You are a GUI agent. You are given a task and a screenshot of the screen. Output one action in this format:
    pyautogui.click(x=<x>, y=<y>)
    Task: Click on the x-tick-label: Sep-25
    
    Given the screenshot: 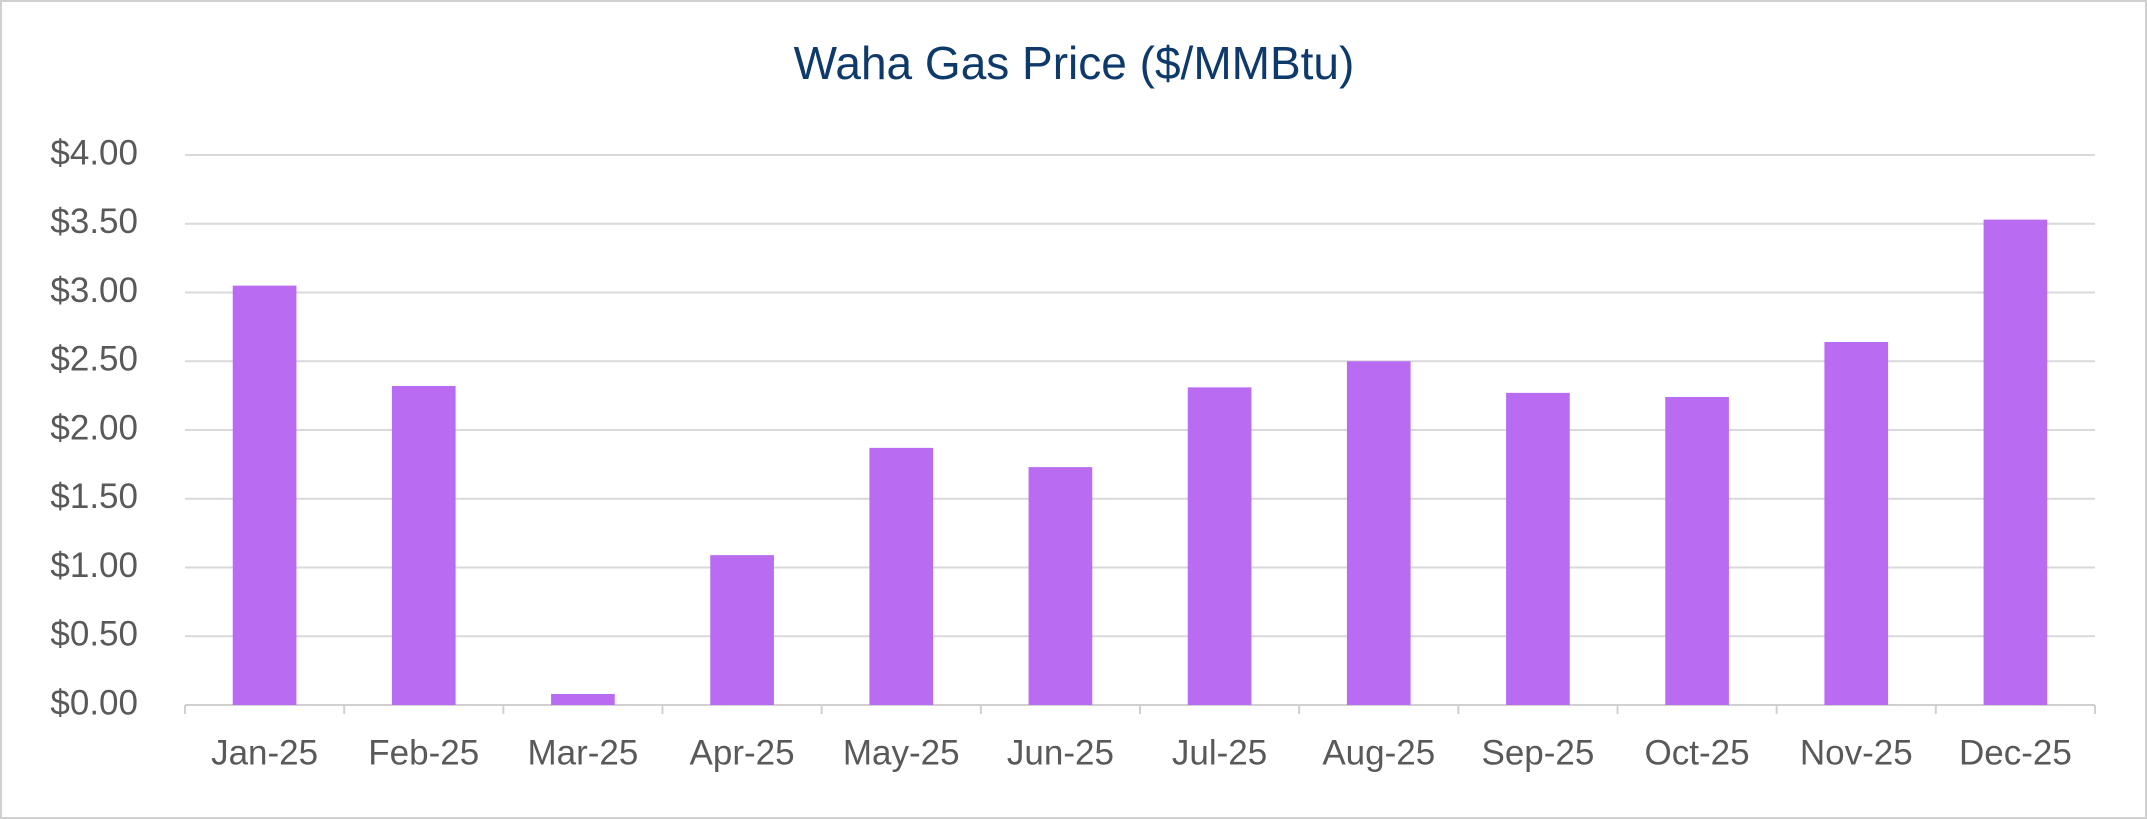 What is the action you would take?
    pyautogui.click(x=1537, y=752)
    